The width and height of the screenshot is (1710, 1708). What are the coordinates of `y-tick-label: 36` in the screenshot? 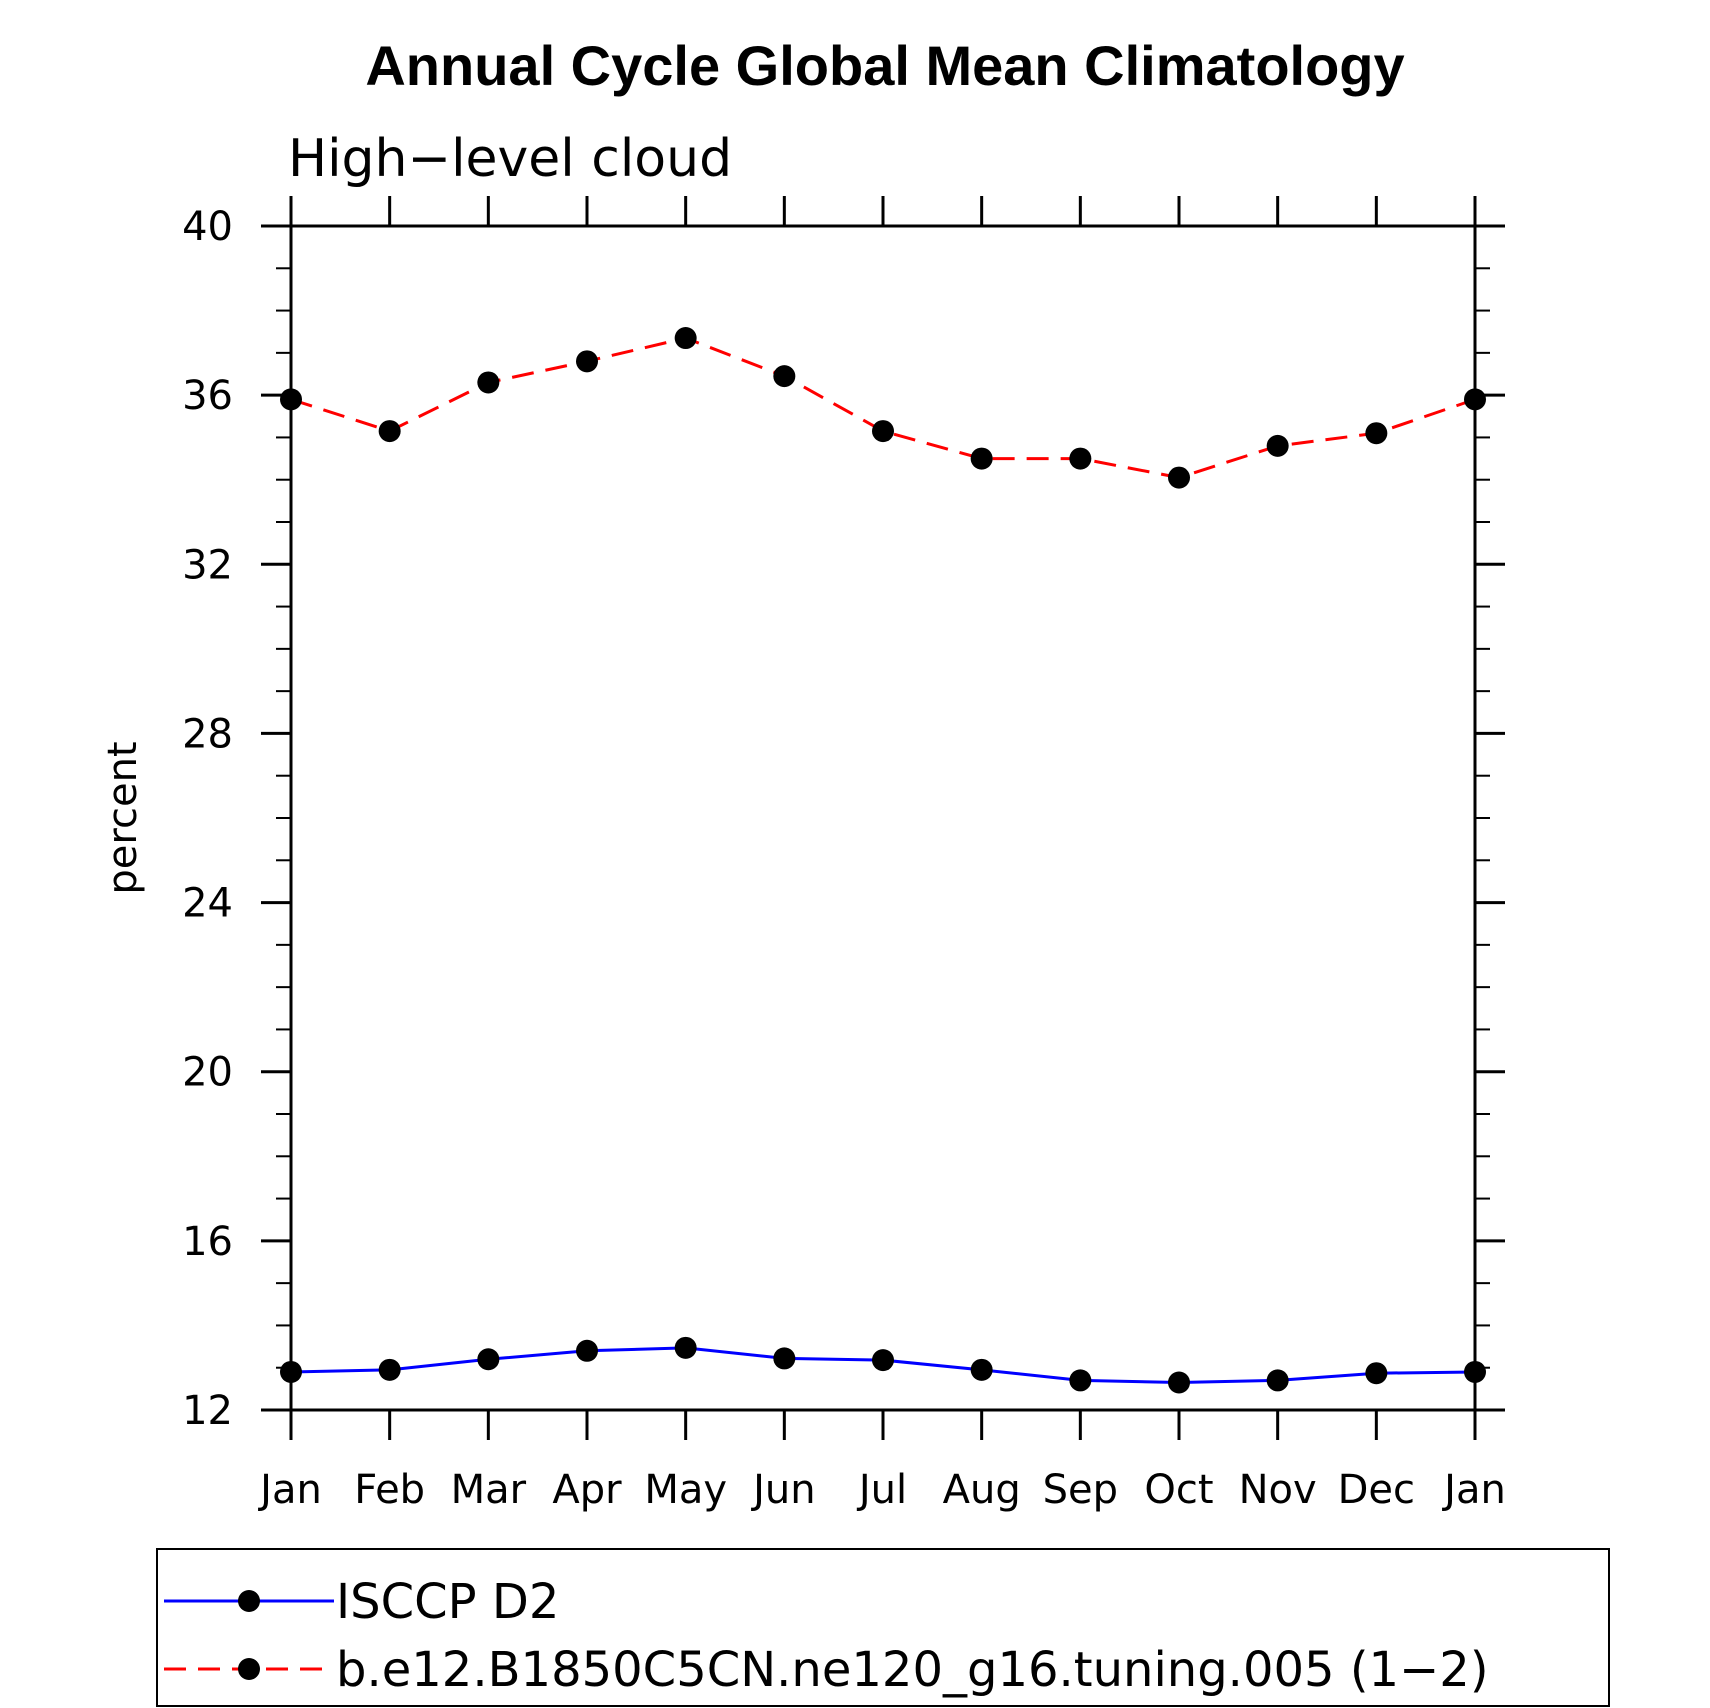 It's located at (207, 396).